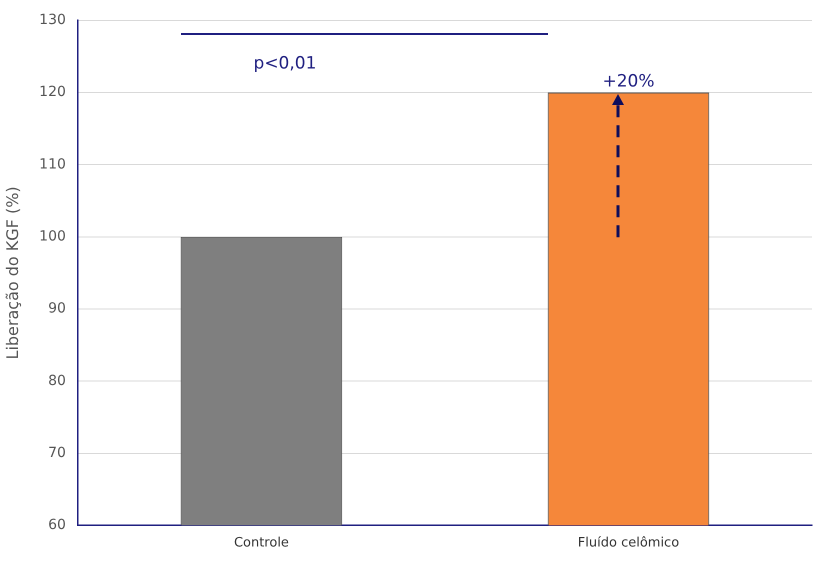  What do you see at coordinates (12, 273) in the screenshot?
I see `y-axis-title: Liberação do KGF (%)` at bounding box center [12, 273].